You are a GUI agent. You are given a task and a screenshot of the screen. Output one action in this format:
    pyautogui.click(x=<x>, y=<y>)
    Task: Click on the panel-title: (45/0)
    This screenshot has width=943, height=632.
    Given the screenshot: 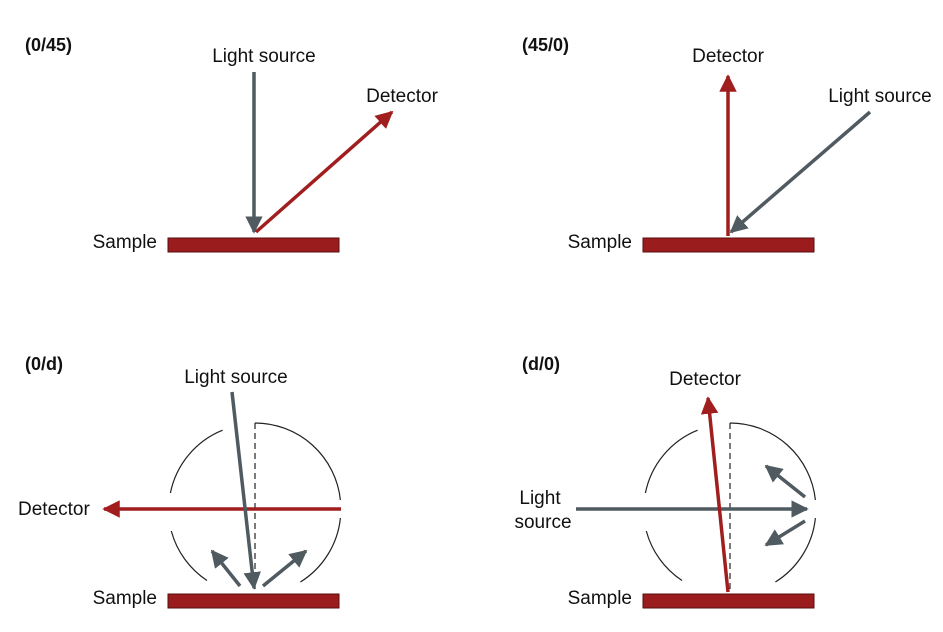 What is the action you would take?
    pyautogui.click(x=545, y=45)
    